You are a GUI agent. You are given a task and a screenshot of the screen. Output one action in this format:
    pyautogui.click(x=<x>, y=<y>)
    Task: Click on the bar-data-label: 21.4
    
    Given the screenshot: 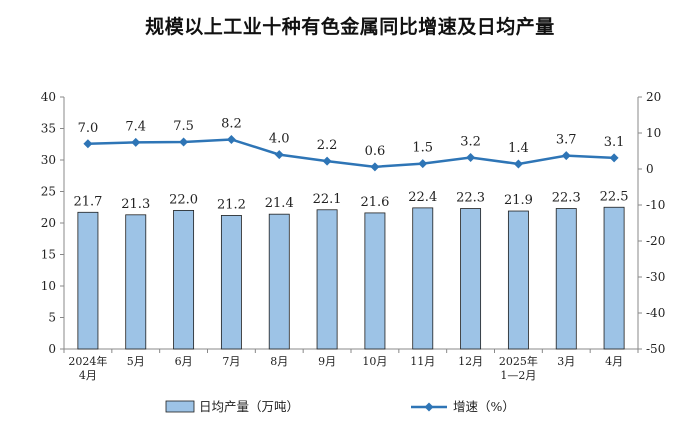 What is the action you would take?
    pyautogui.click(x=279, y=203)
    